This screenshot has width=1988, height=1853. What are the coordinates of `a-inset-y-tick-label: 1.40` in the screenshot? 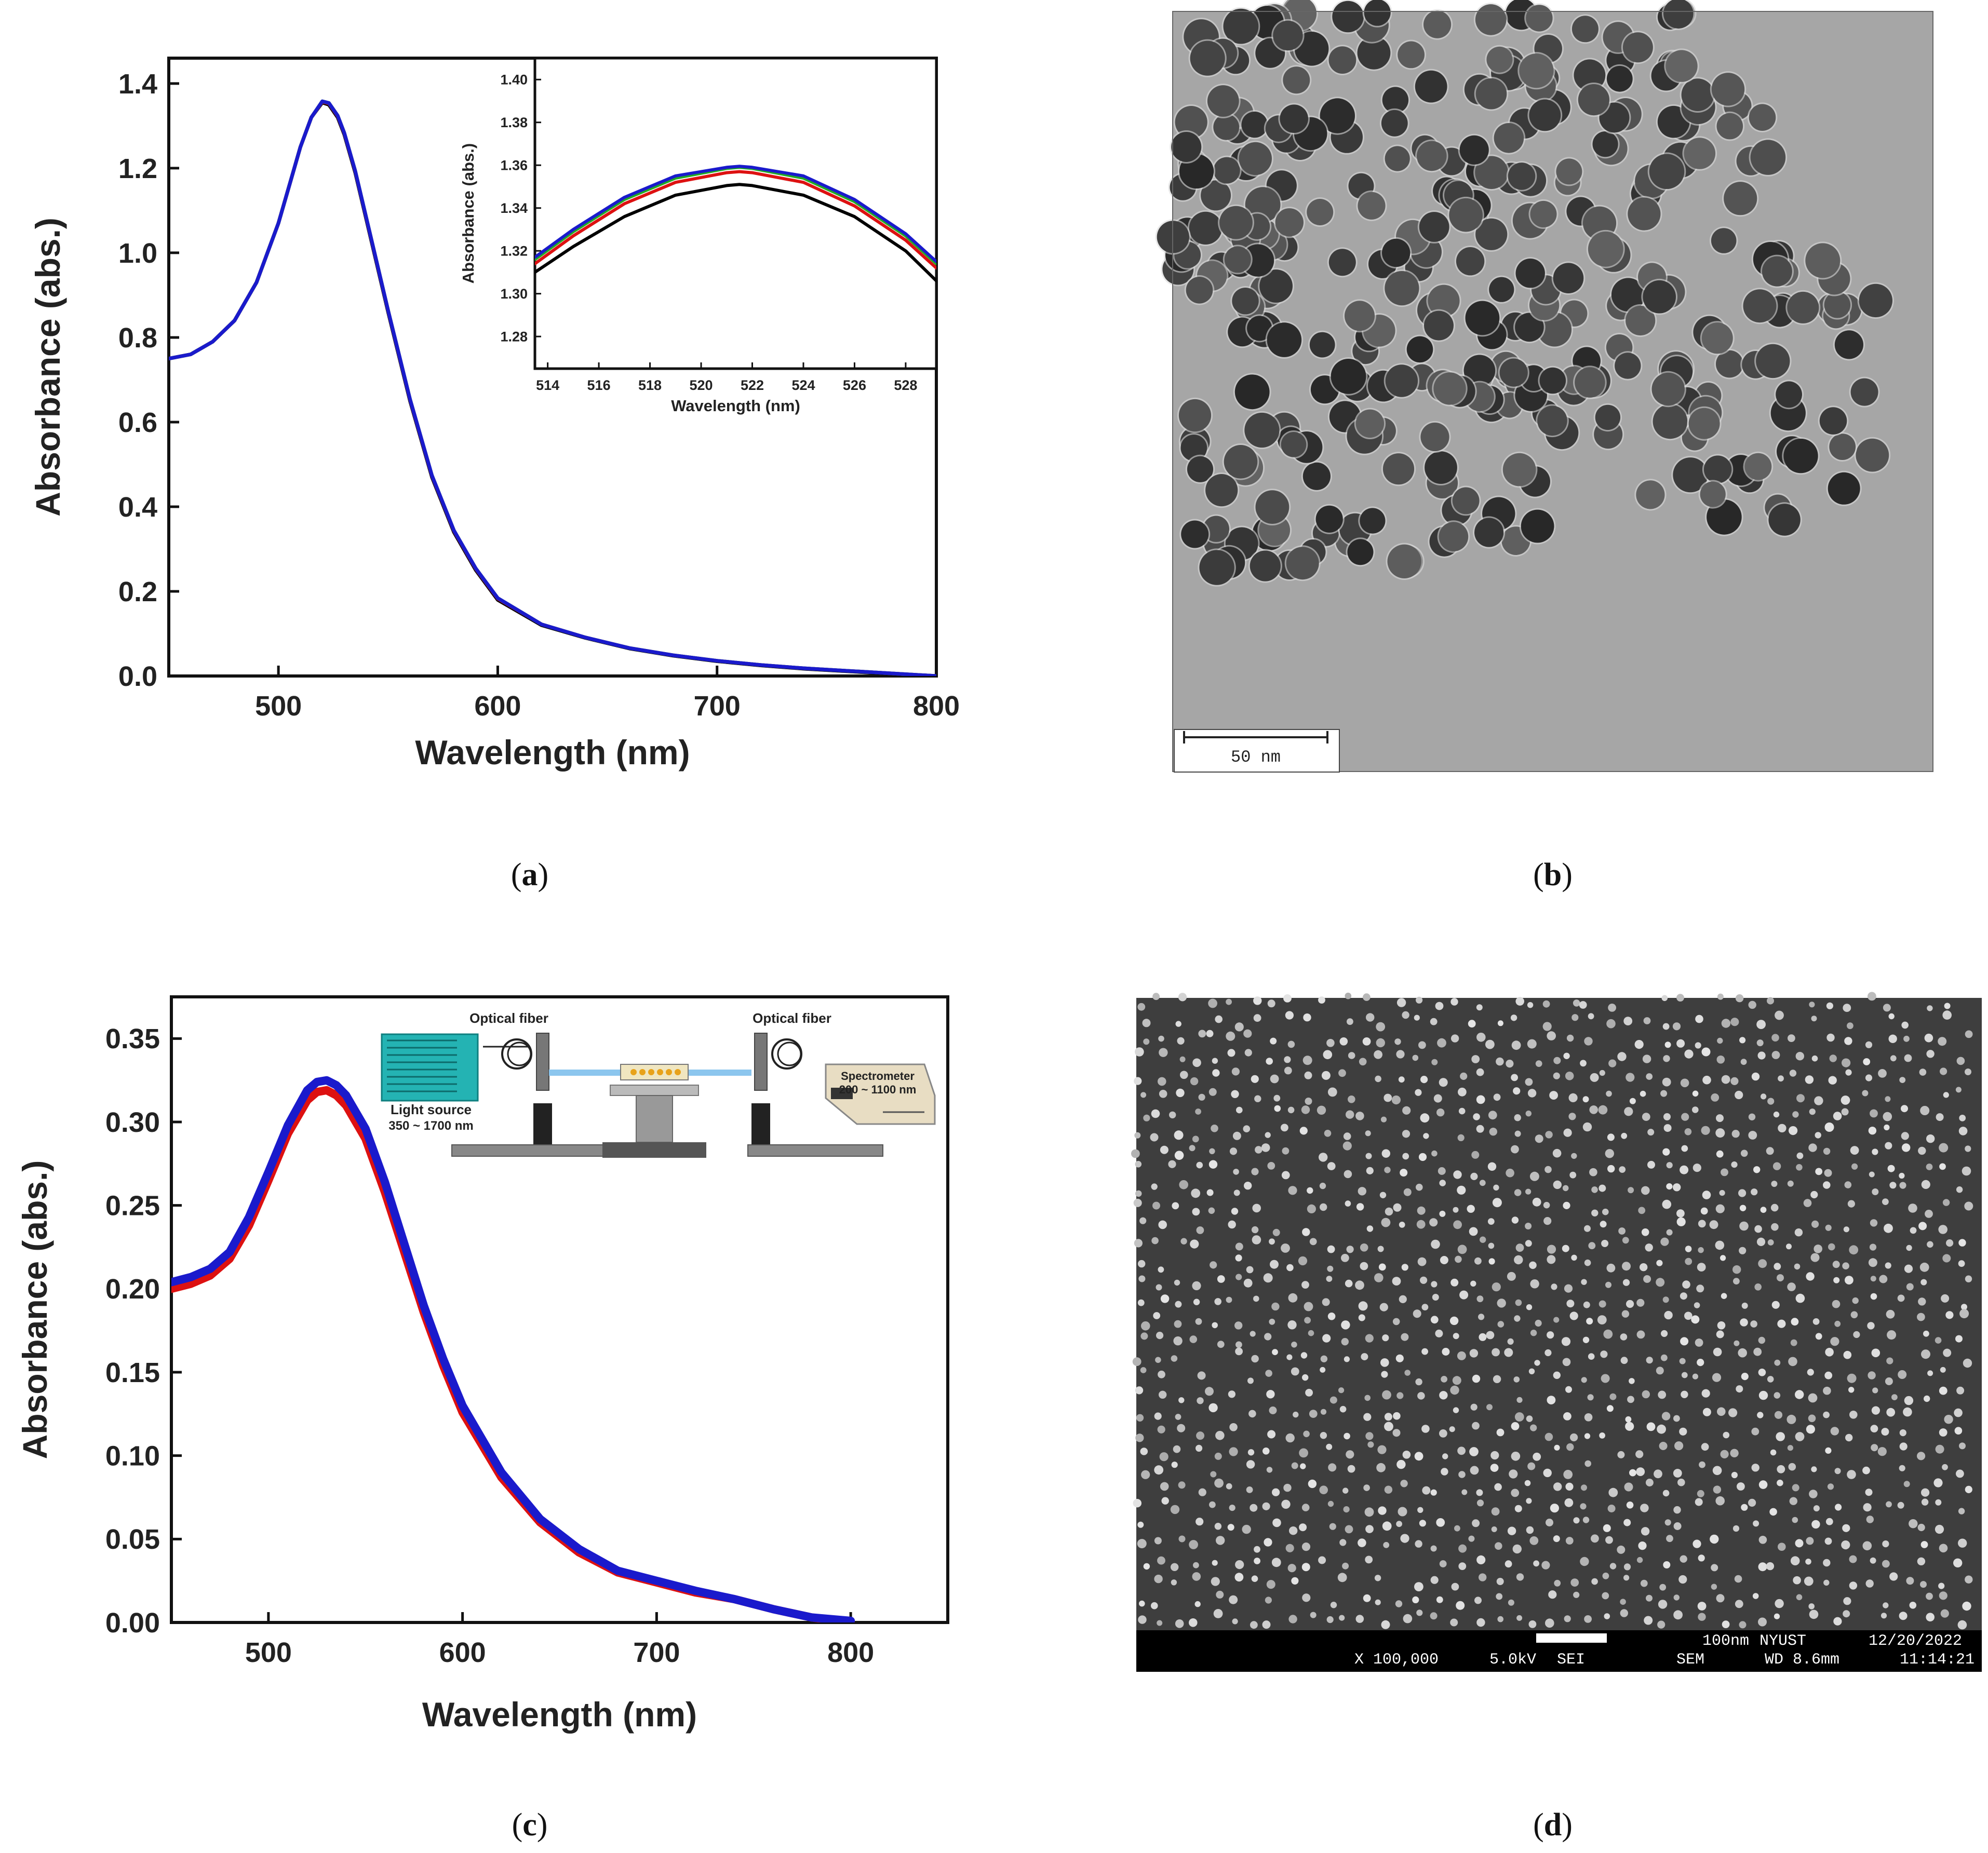 It's located at (514, 80).